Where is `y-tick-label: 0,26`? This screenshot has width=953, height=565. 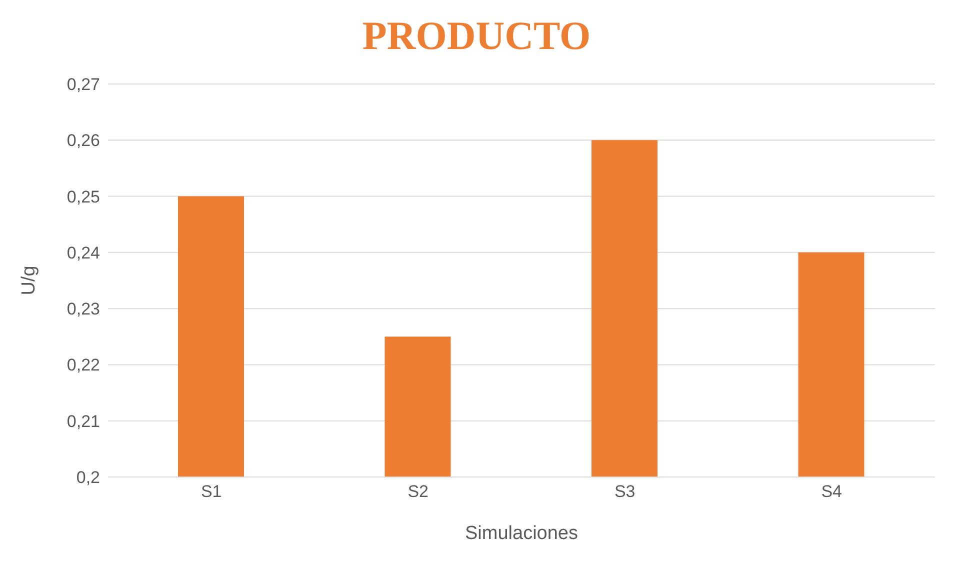
y-tick-label: 0,26 is located at coordinates (83, 140).